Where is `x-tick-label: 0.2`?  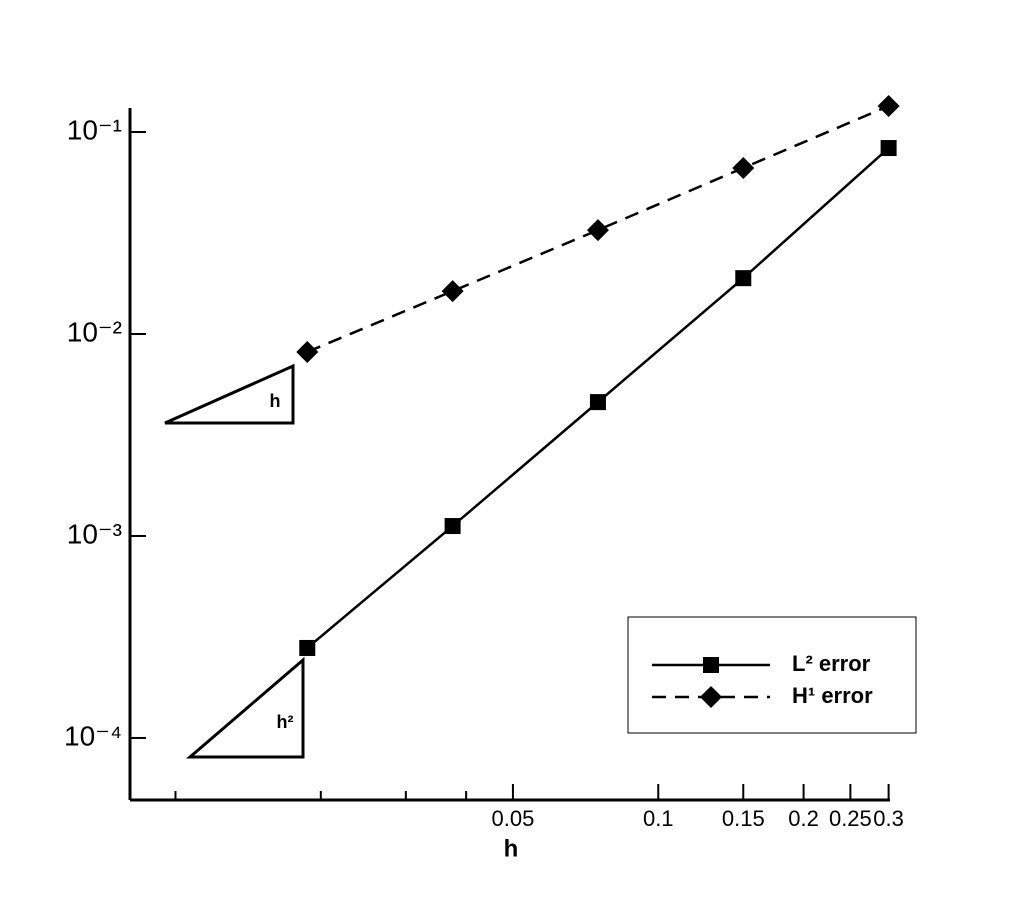 x-tick-label: 0.2 is located at coordinates (803, 818).